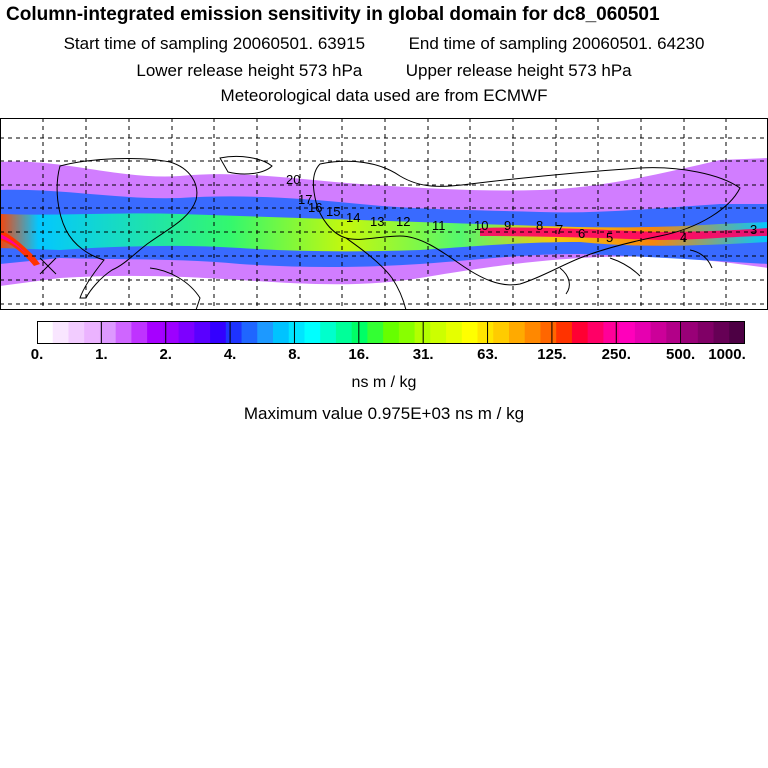  I want to click on colorbar-tick-label: 63., so click(487, 354).